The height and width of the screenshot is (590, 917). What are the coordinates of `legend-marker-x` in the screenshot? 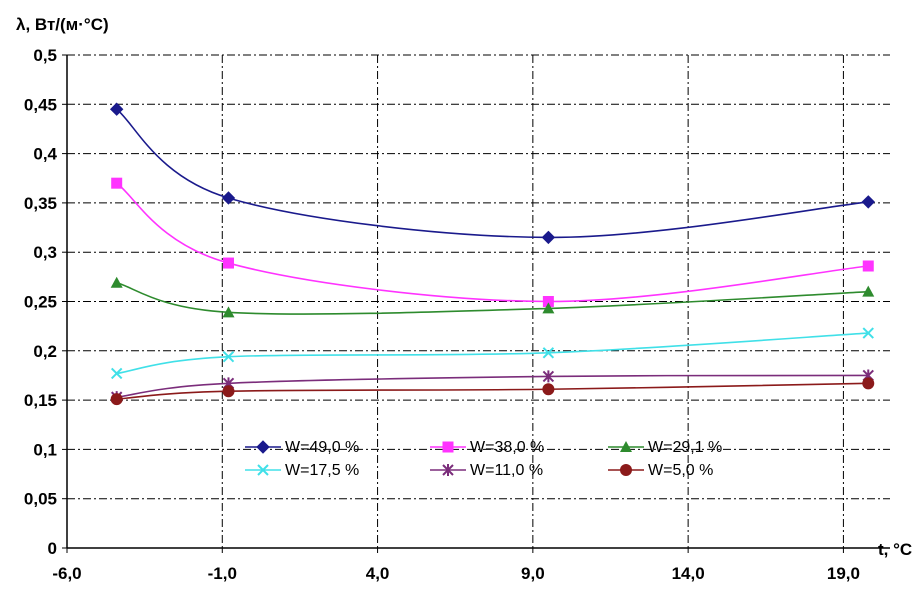 It's located at (263, 470).